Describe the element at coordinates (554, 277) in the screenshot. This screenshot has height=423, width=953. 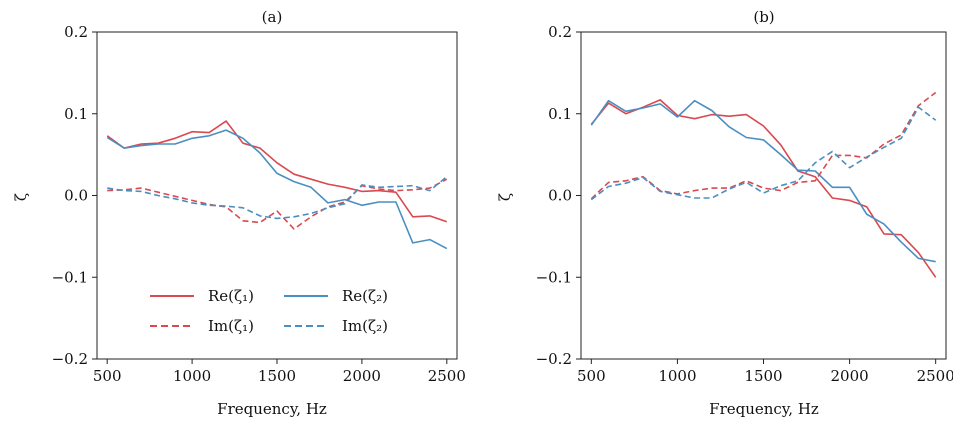
I see `panel-b-ytick-label: −0.1` at that location.